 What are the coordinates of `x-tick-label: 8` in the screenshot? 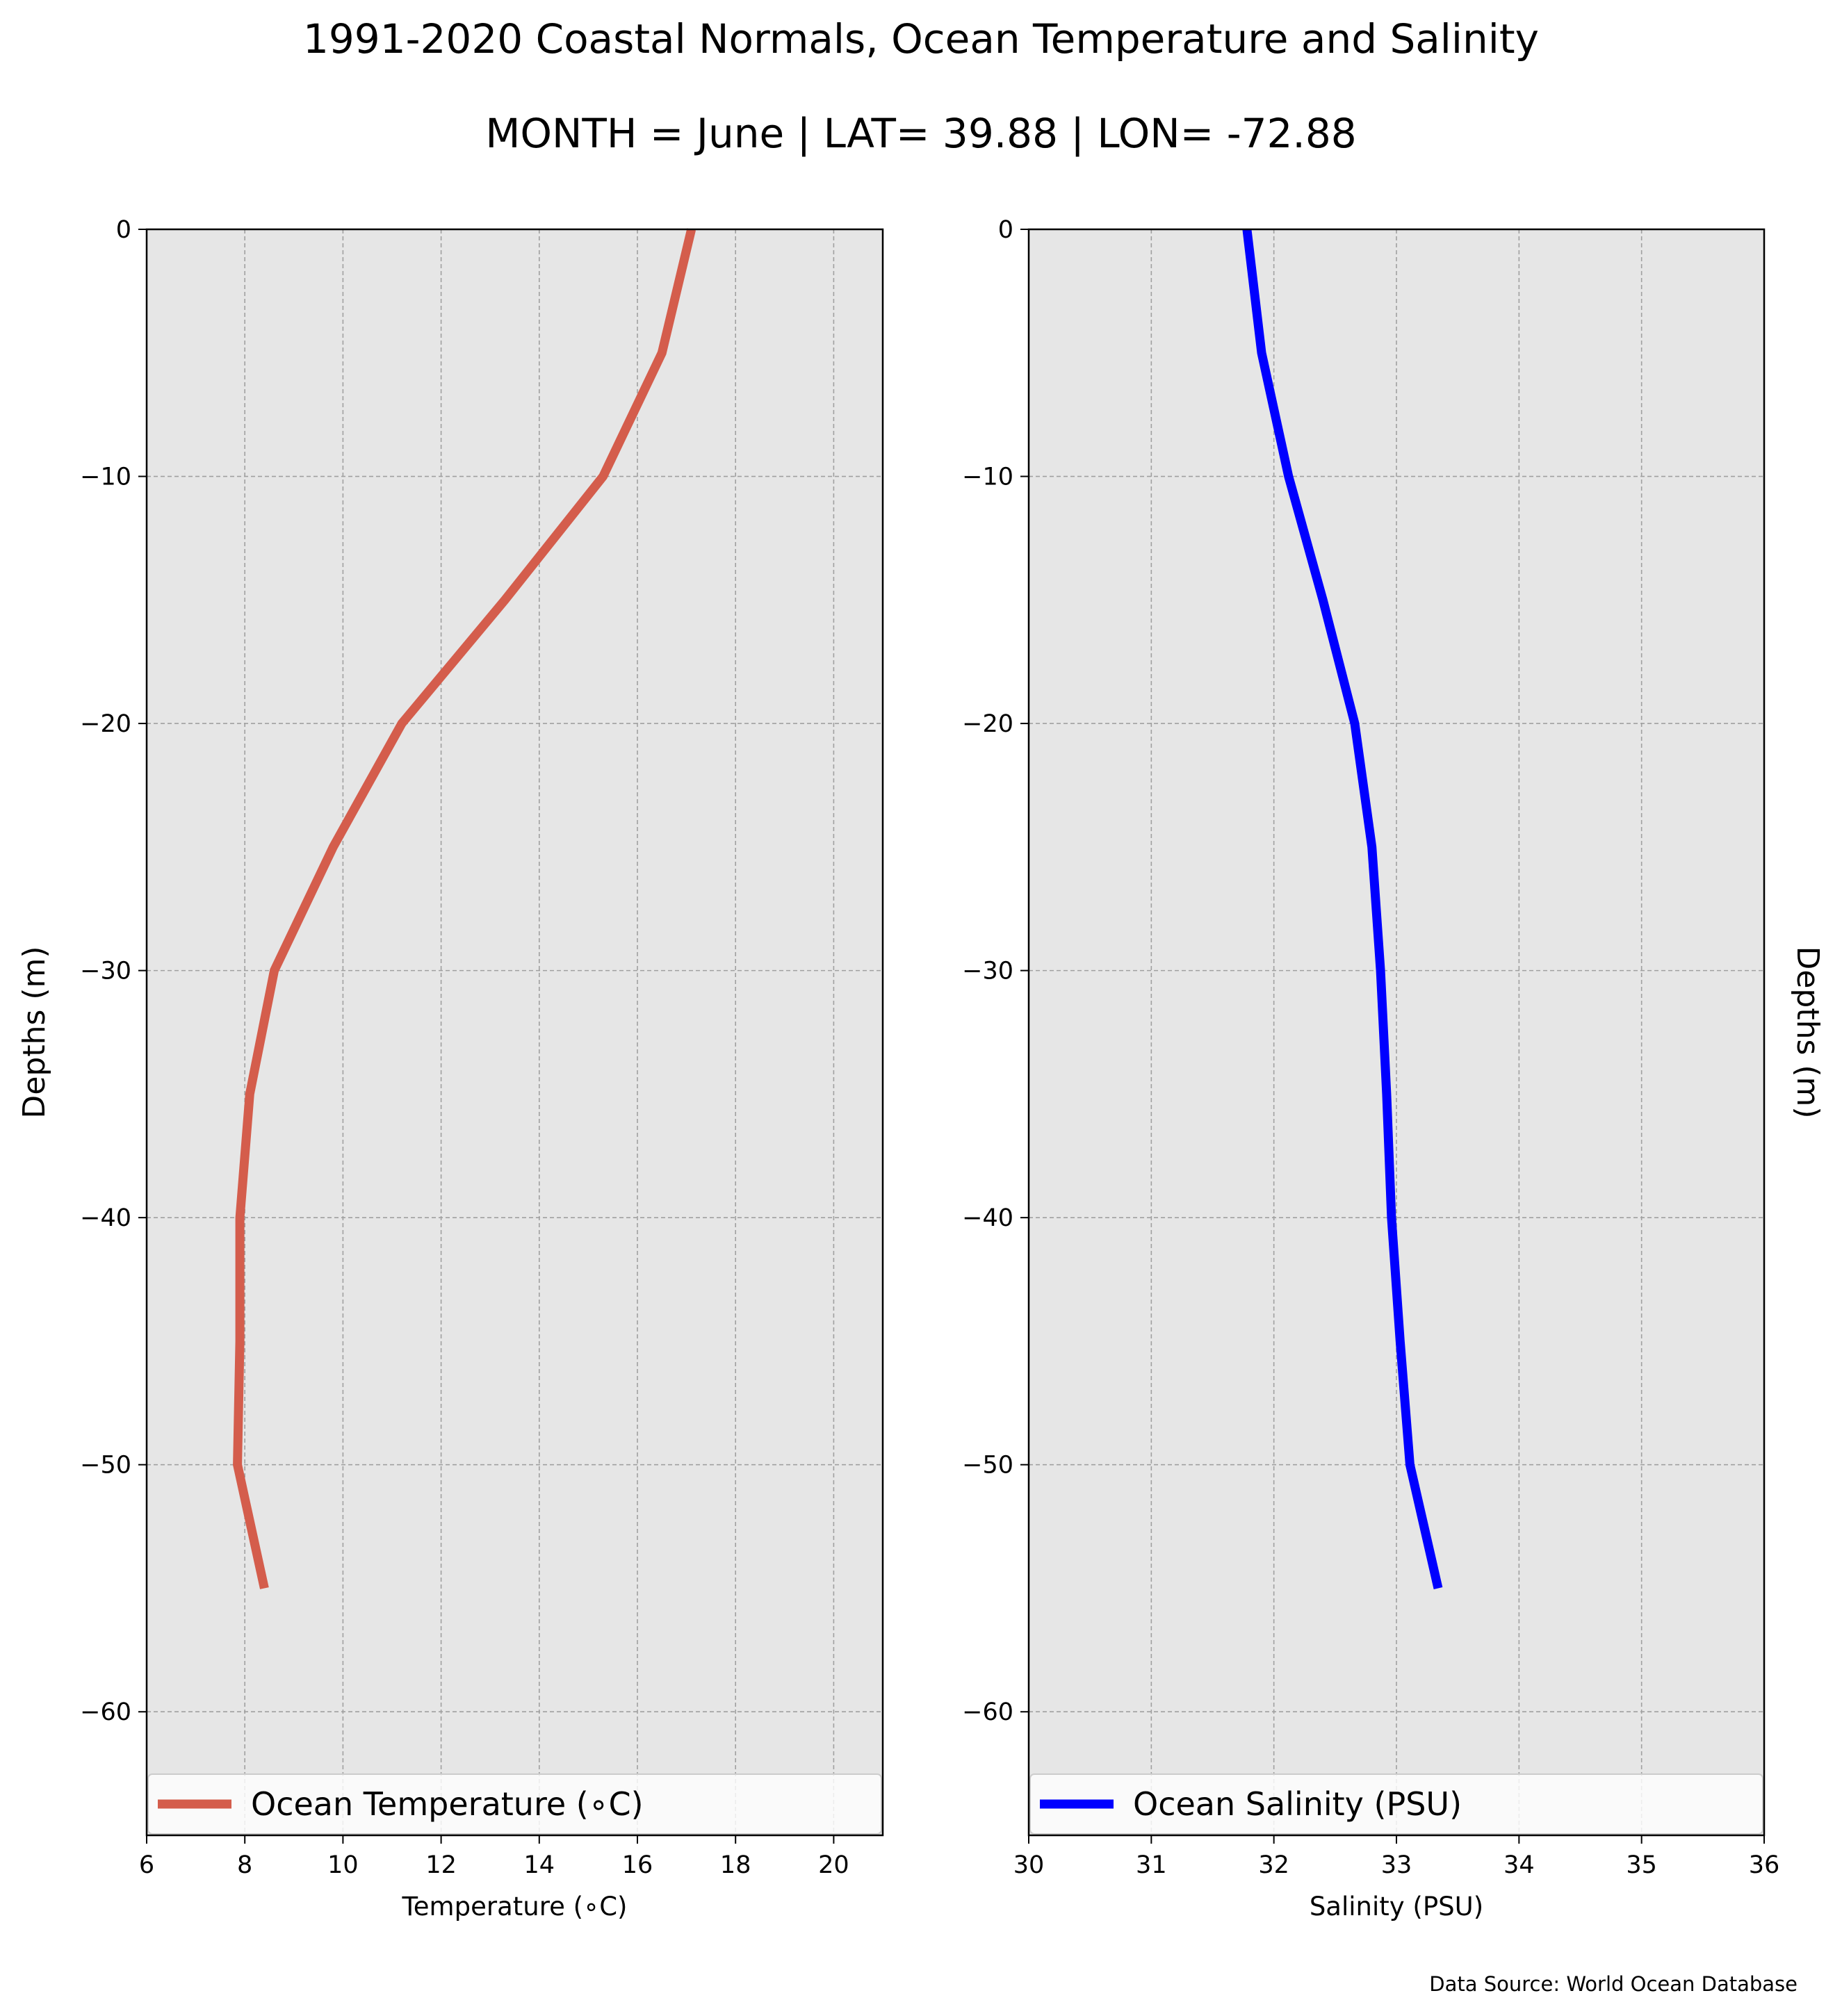 It's located at (245, 1865).